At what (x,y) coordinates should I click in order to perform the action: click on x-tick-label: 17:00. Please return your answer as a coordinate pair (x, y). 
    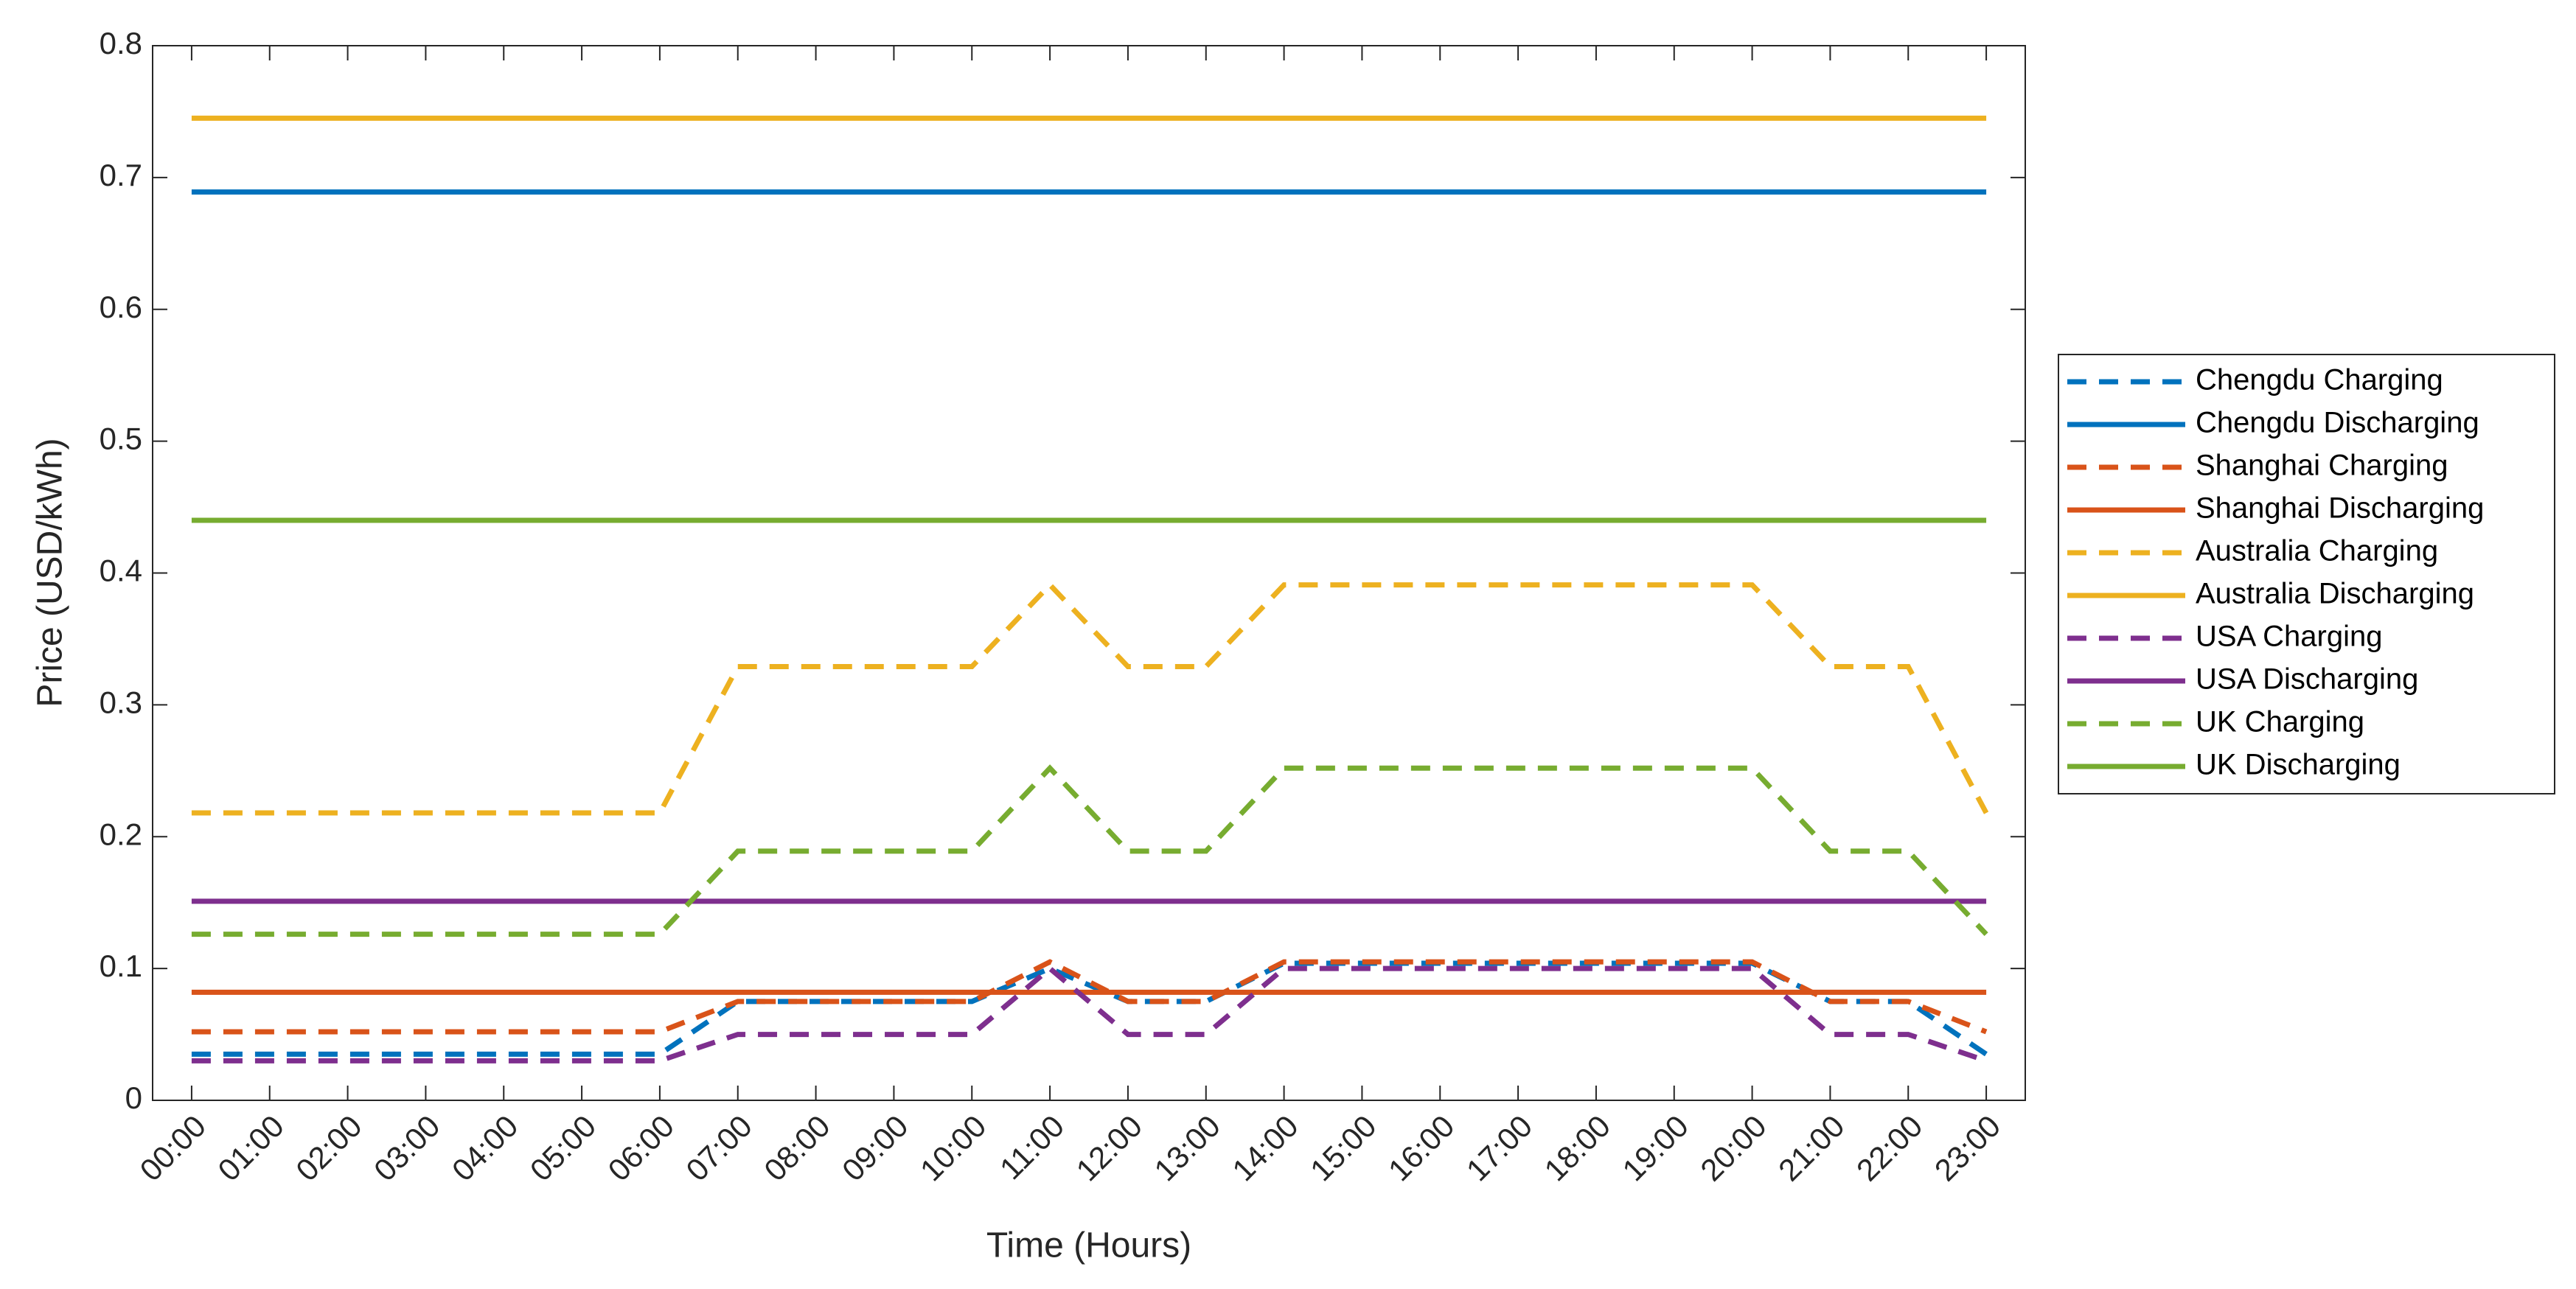
    Looking at the image, I should click on (1500, 1148).